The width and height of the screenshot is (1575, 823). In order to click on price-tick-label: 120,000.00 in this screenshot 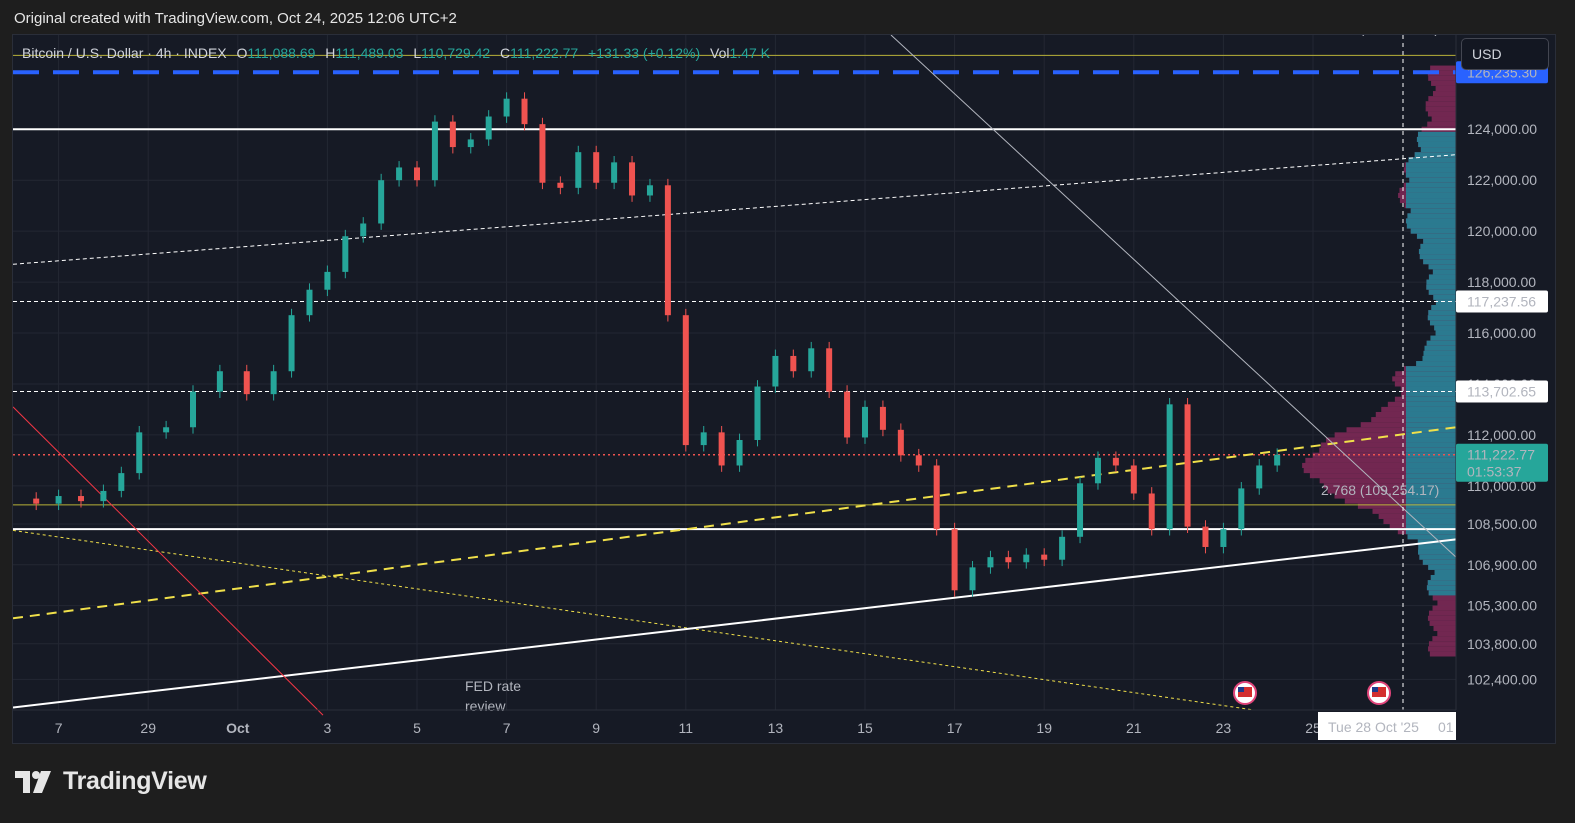, I will do `click(1502, 231)`.